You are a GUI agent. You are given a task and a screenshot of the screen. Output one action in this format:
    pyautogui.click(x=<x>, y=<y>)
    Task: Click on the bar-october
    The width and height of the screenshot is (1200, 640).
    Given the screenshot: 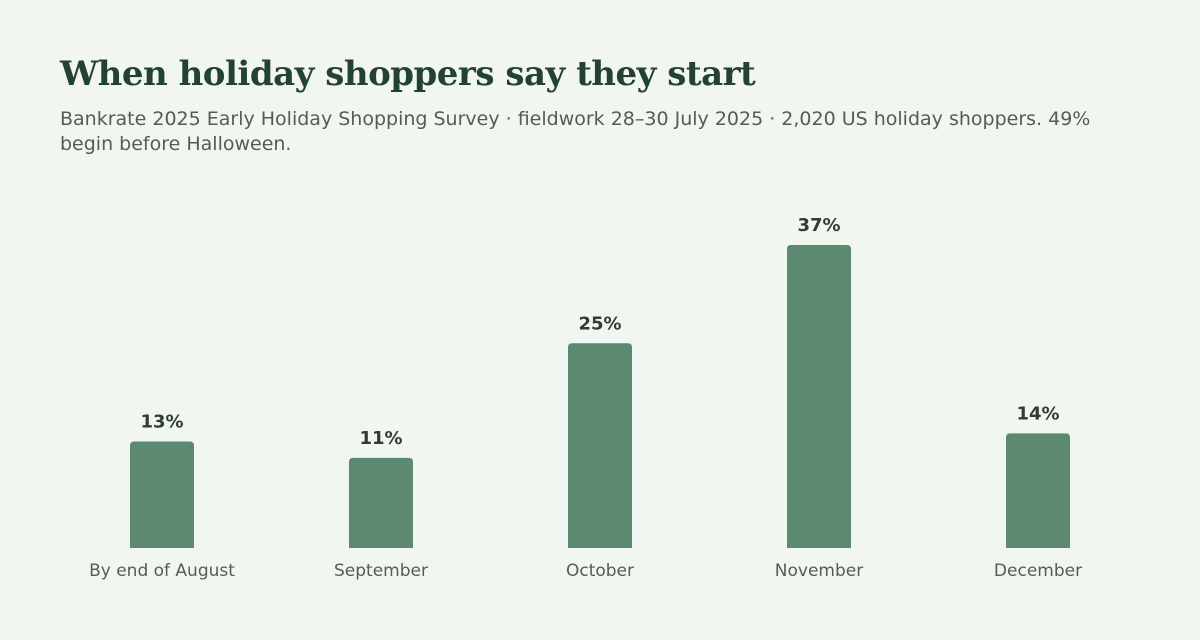 What is the action you would take?
    pyautogui.click(x=600, y=445)
    